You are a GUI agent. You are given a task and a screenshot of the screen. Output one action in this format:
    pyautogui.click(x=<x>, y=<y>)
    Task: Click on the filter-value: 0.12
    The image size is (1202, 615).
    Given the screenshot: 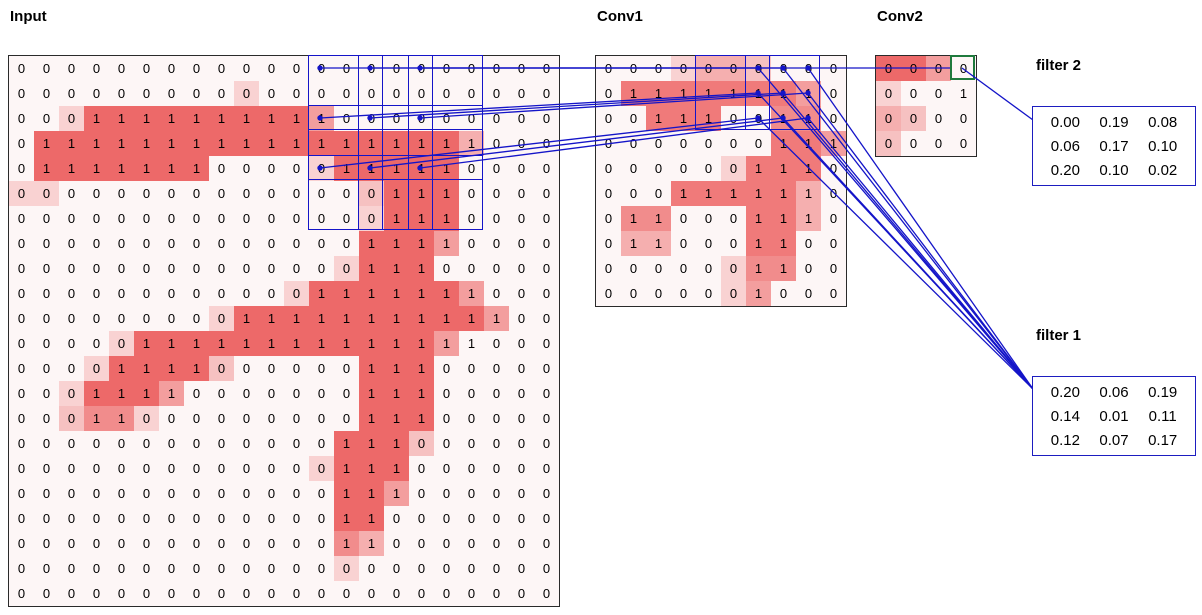 What is the action you would take?
    pyautogui.click(x=1065, y=440)
    